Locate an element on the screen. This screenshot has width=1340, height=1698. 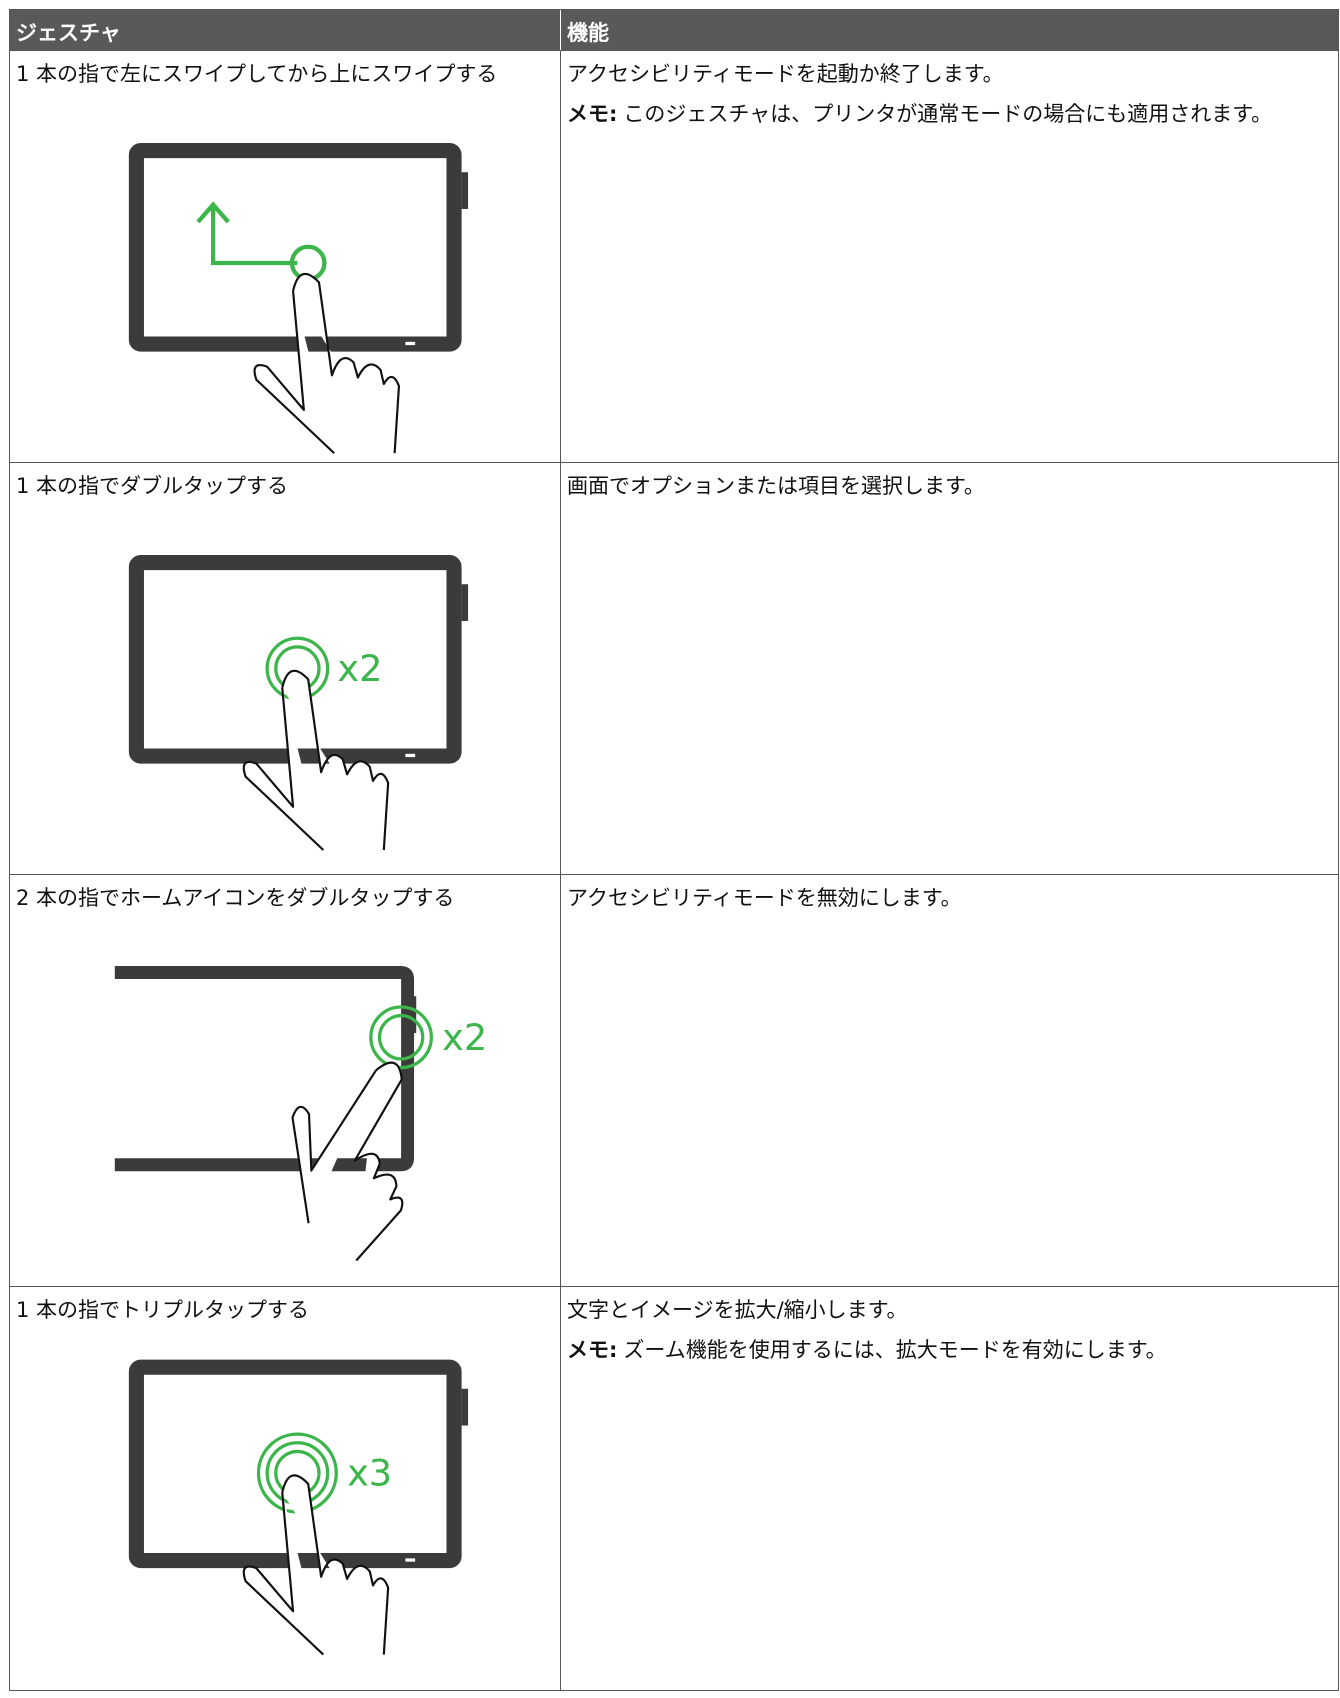
illustration is located at coordinates (285, 253).